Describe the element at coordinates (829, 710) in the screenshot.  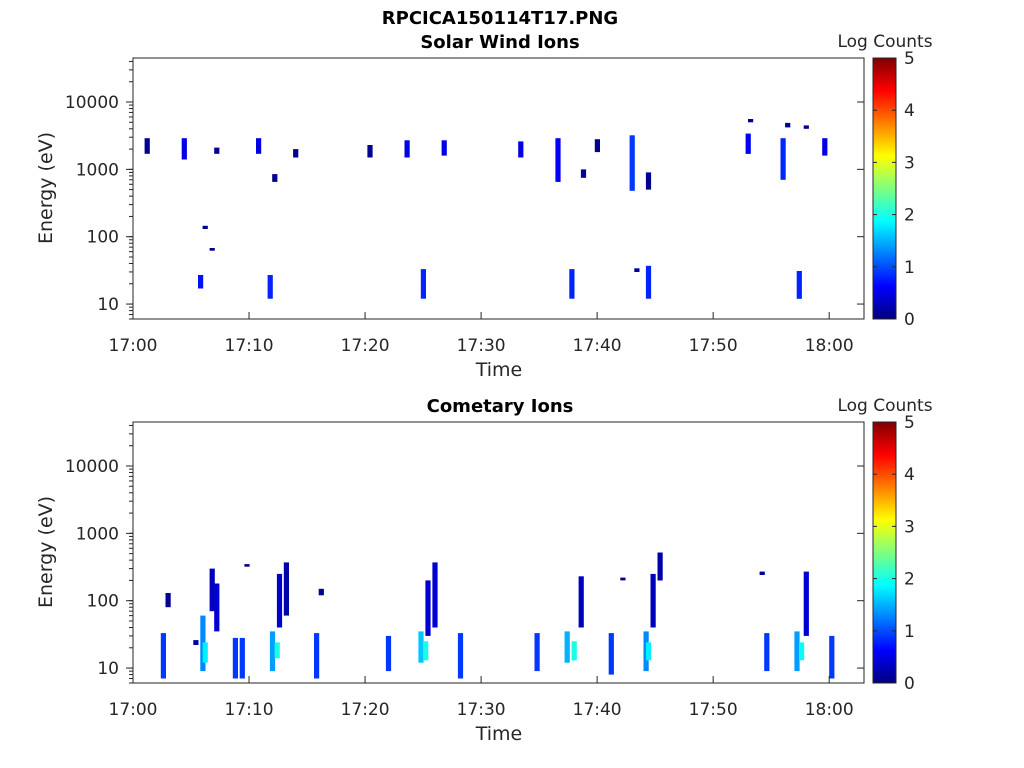
I see `x-tick-label: 18:00` at that location.